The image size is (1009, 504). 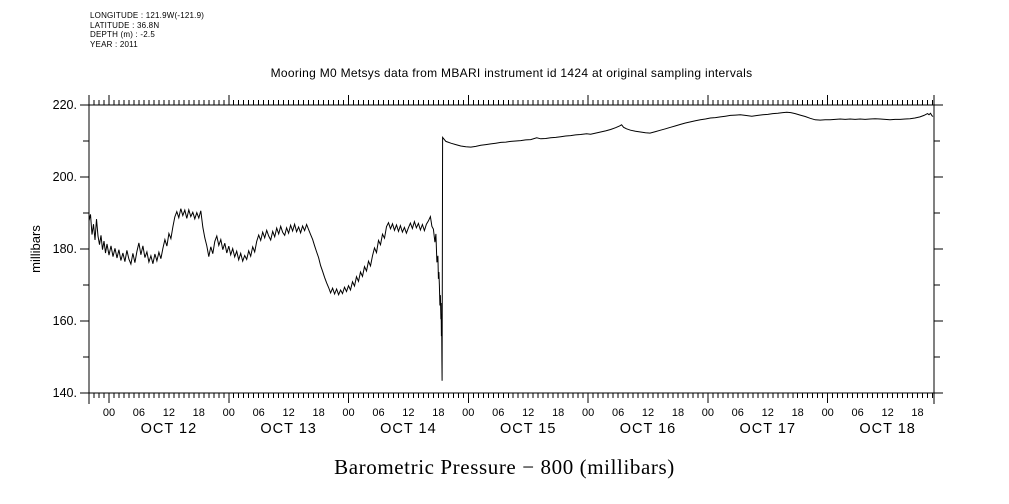 What do you see at coordinates (65, 321) in the screenshot?
I see `y-tick-label: 160.` at bounding box center [65, 321].